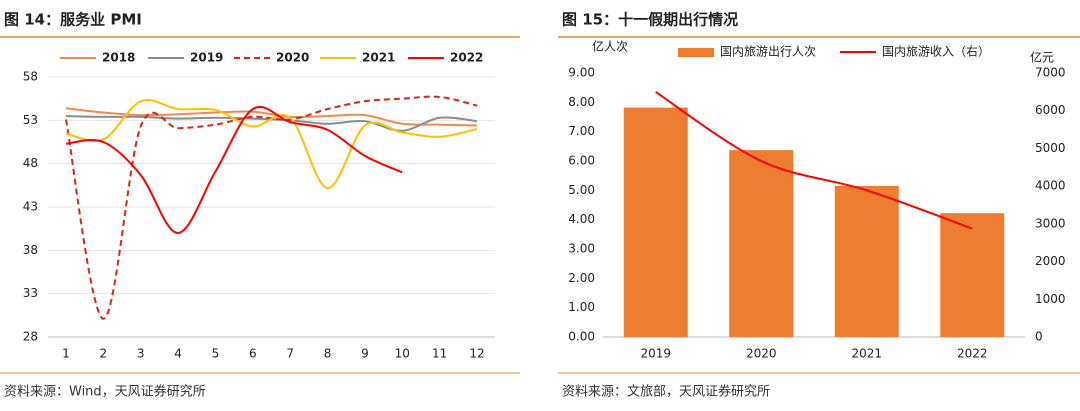 The width and height of the screenshot is (1080, 411). What do you see at coordinates (696, 52) in the screenshot?
I see `legend-swatch` at bounding box center [696, 52].